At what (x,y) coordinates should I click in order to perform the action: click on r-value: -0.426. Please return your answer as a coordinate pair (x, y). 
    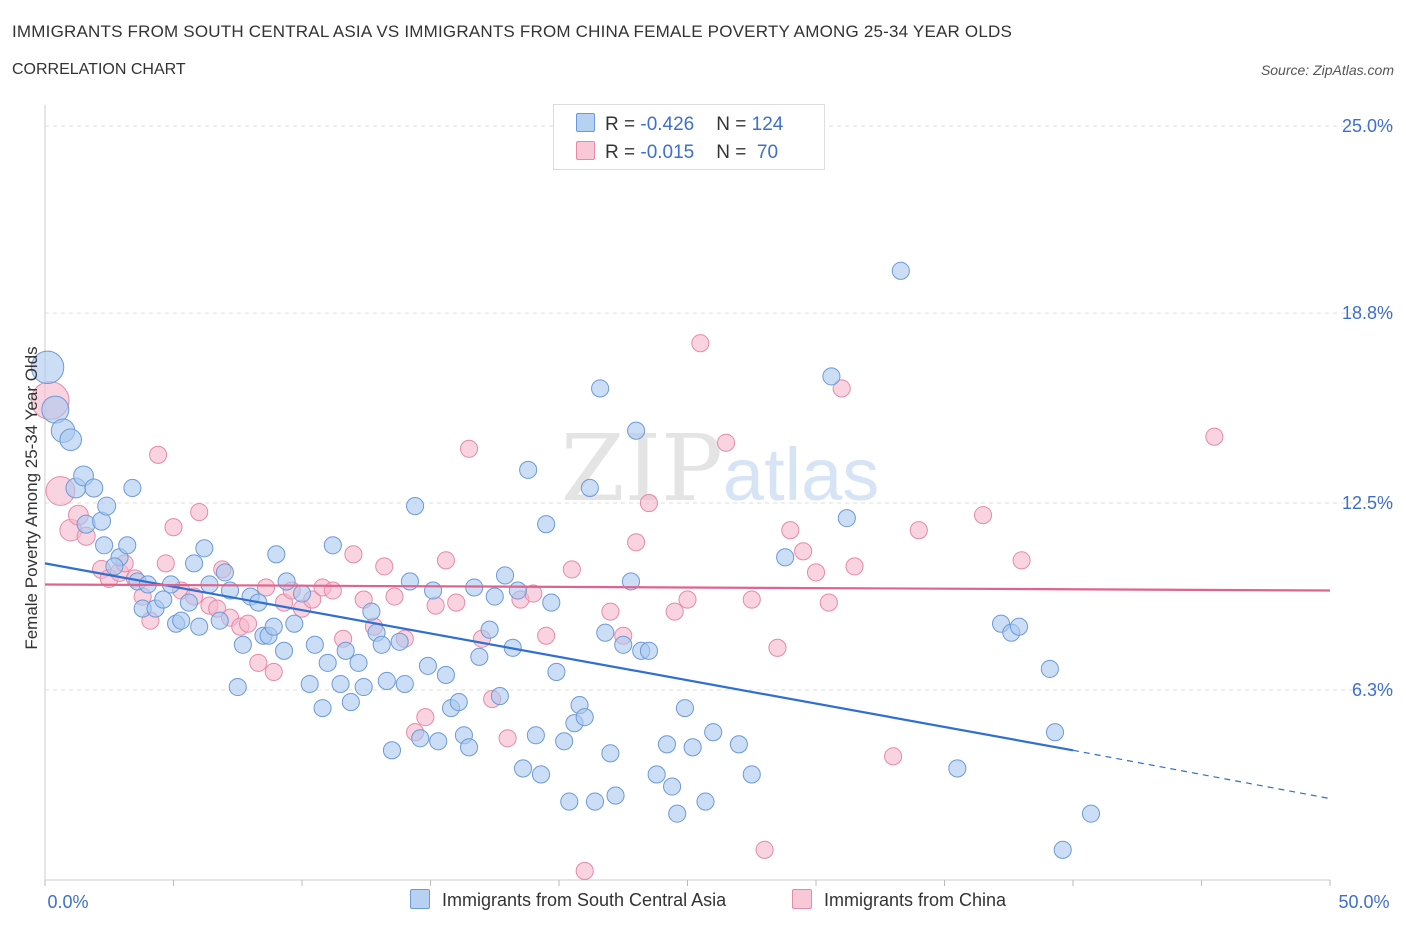
    Looking at the image, I should click on (667, 124).